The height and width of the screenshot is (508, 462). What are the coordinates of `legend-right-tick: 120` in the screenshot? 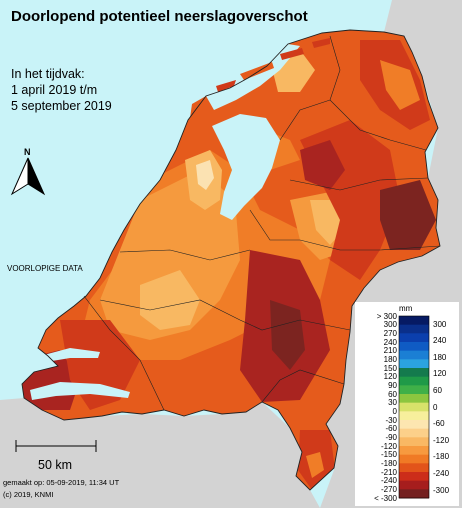 It's located at (440, 374).